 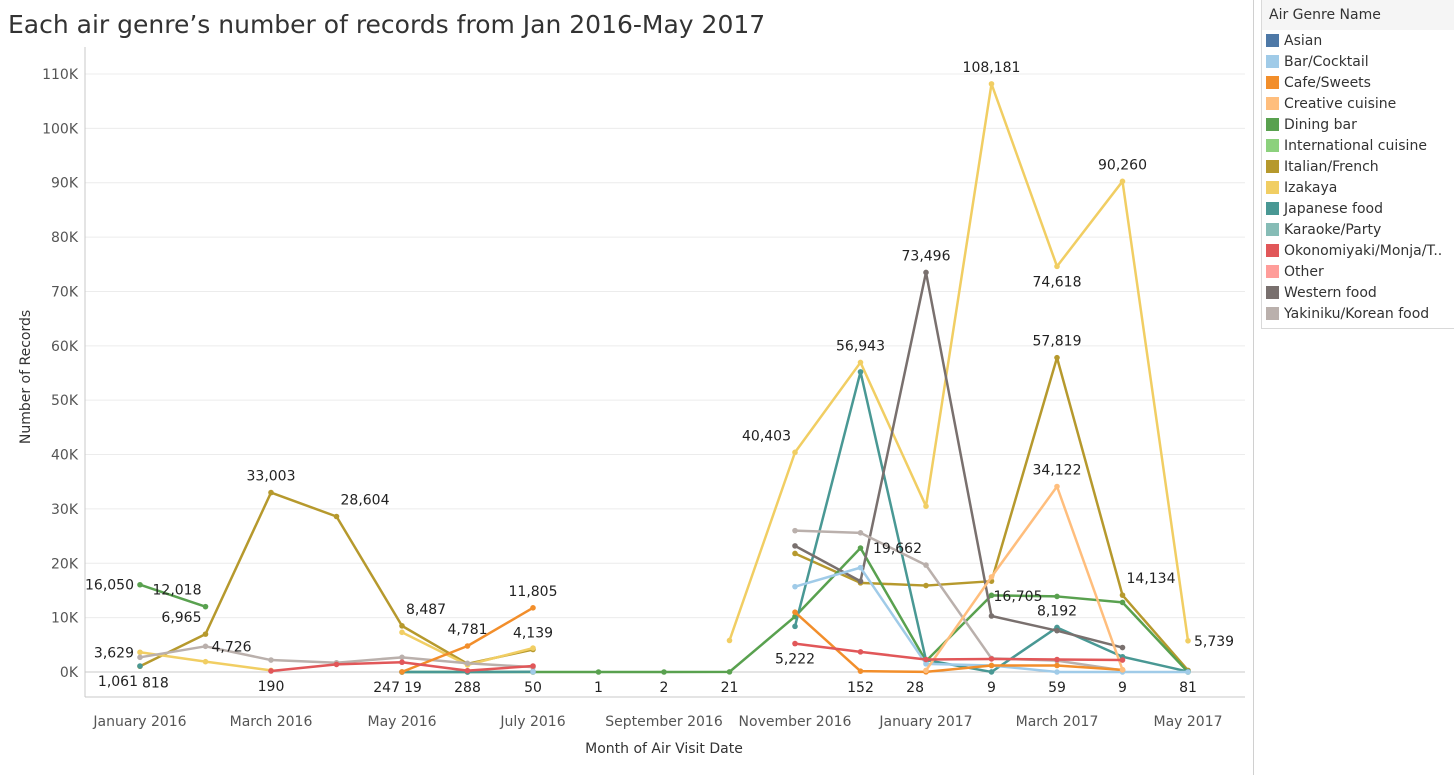 I want to click on data-label: 19, so click(x=413, y=688).